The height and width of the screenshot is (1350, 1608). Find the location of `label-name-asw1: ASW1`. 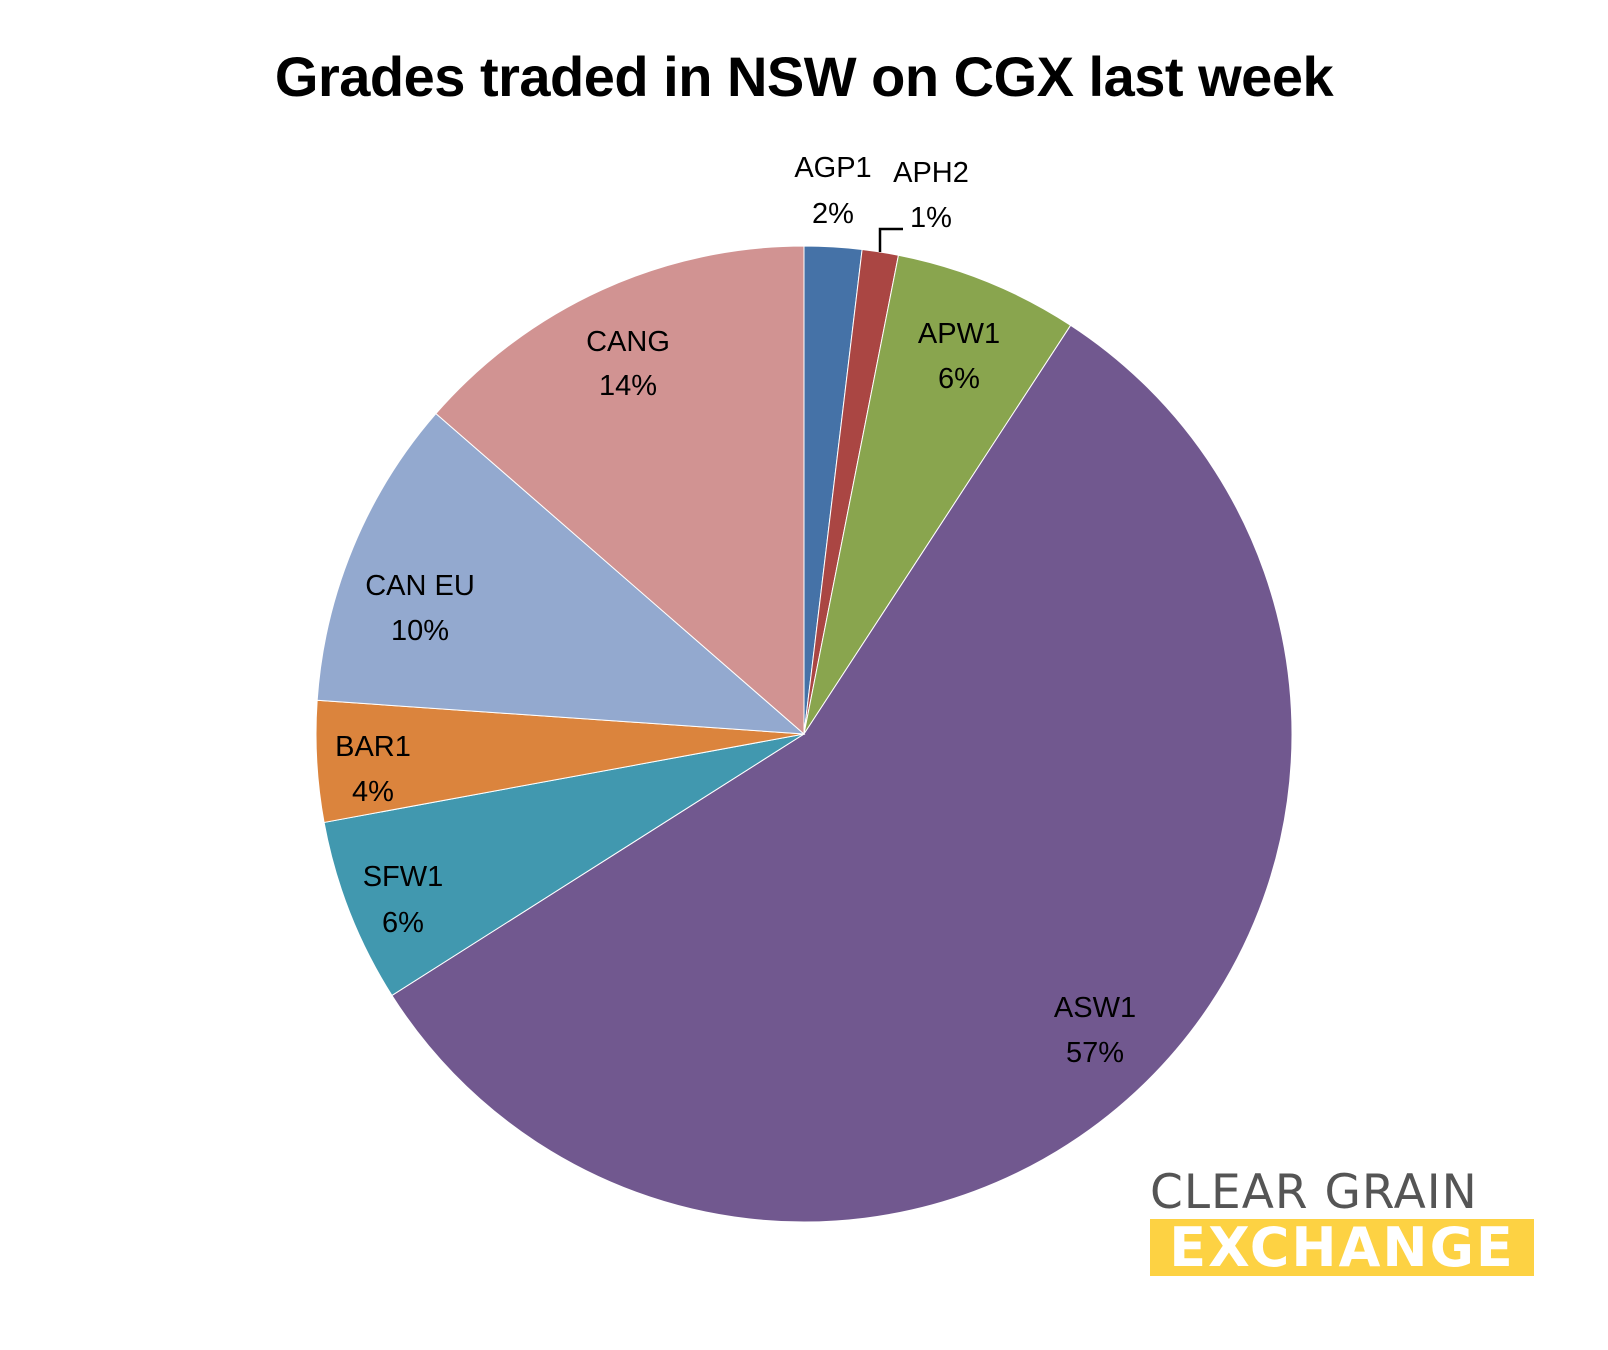

label-name-asw1: ASW1 is located at coordinates (1095, 1008).